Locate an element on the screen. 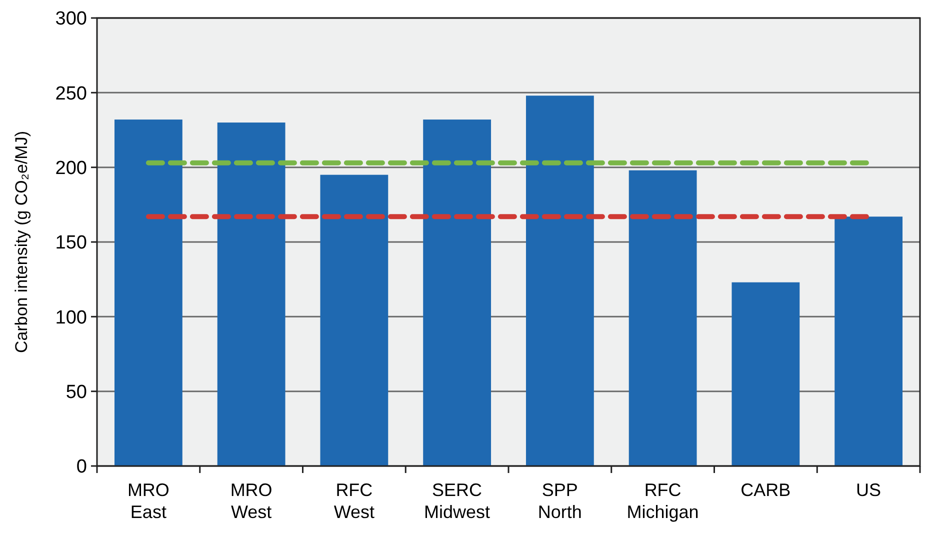 The image size is (926, 537). y-axis-title: Carbon intensity (g CO₂e/MJ) is located at coordinates (21, 242).